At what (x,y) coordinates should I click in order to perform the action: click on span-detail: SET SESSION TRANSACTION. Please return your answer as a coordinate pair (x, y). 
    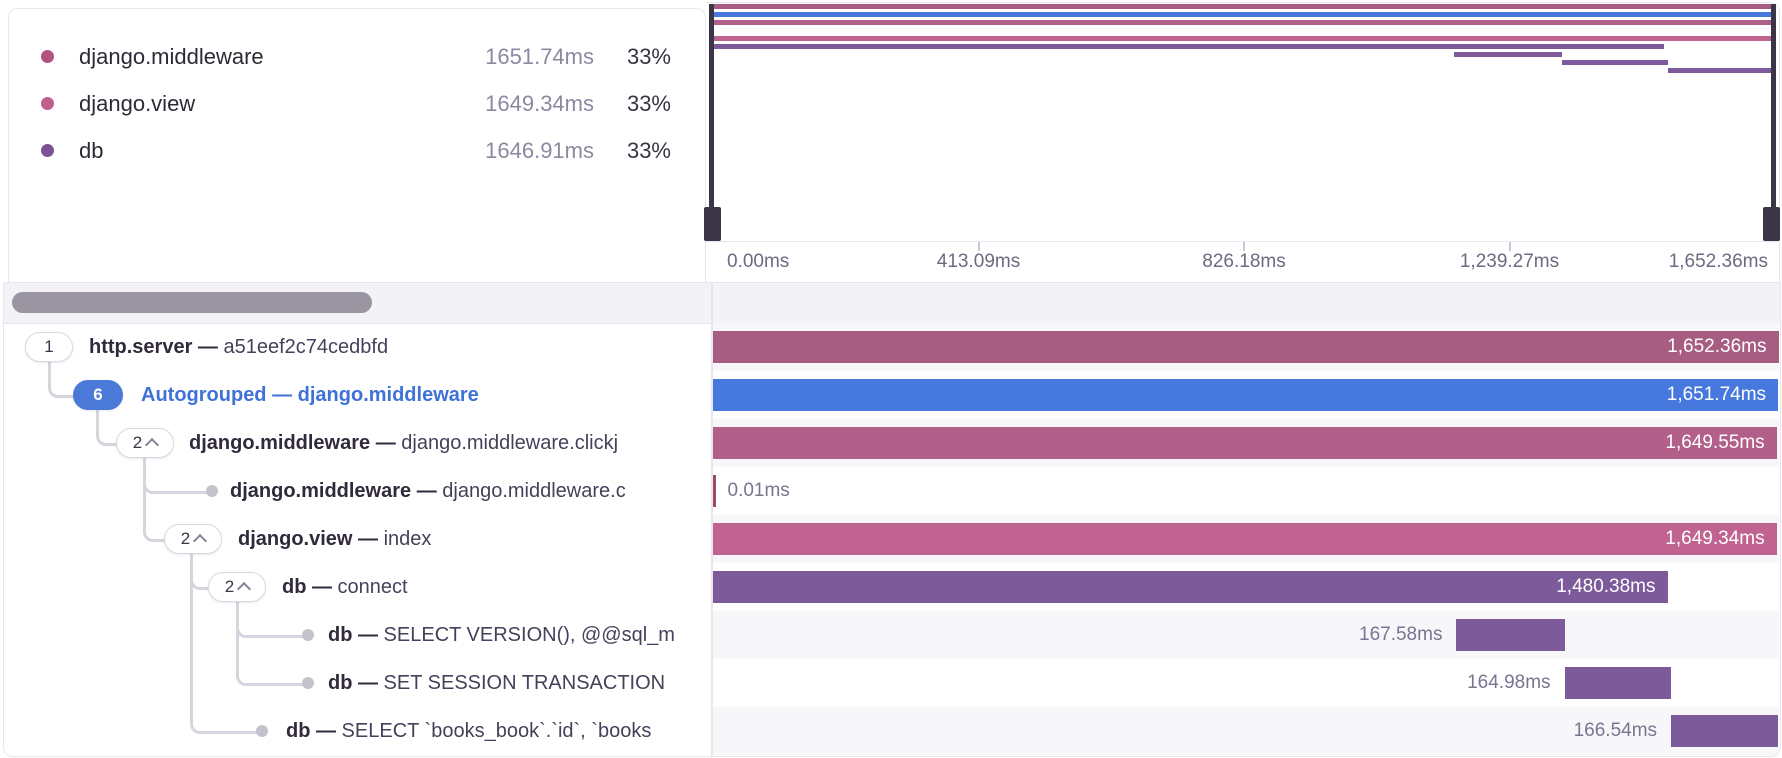
    Looking at the image, I should click on (524, 683).